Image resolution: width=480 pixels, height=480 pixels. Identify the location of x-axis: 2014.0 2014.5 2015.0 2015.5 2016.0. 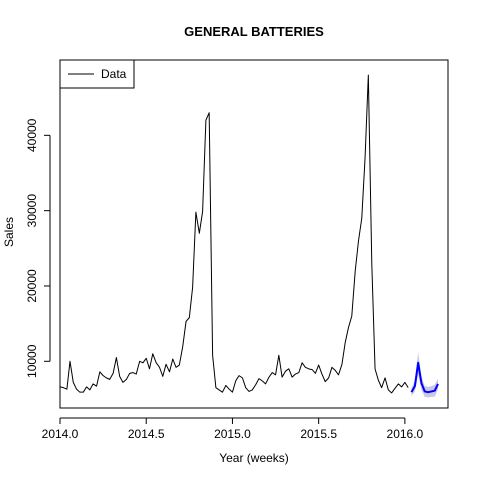
(233, 429).